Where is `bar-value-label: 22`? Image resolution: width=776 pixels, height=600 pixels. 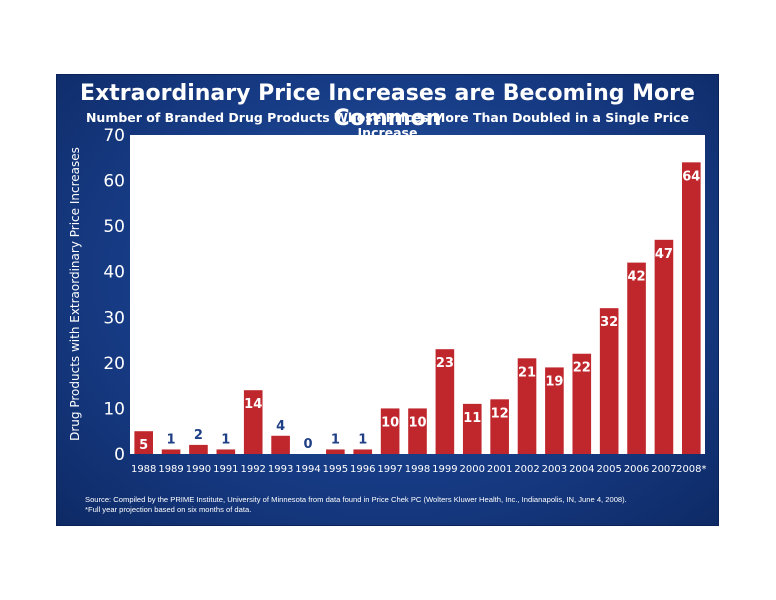
bar-value-label: 22 is located at coordinates (582, 368).